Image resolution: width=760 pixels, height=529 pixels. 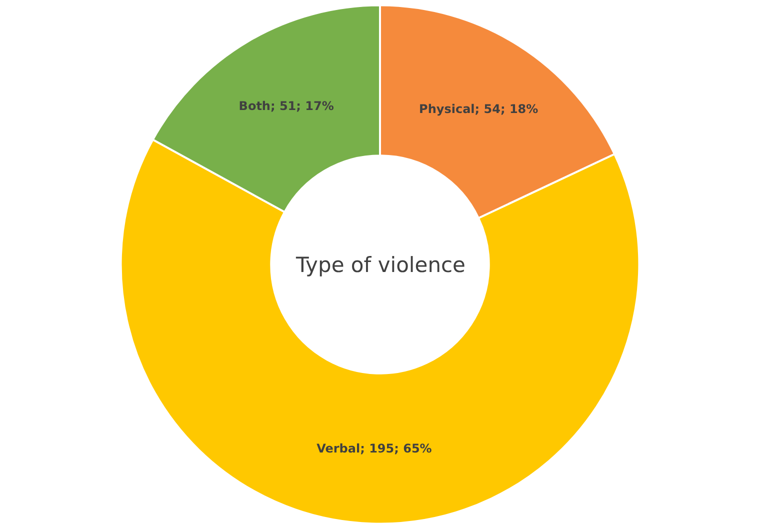 I want to click on slice-label: Both; 51; 17%, so click(x=286, y=106).